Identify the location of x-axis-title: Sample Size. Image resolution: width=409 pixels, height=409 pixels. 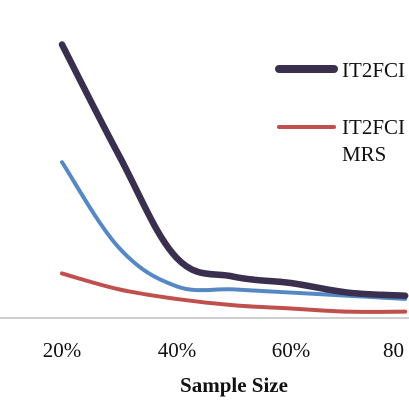
(234, 385).